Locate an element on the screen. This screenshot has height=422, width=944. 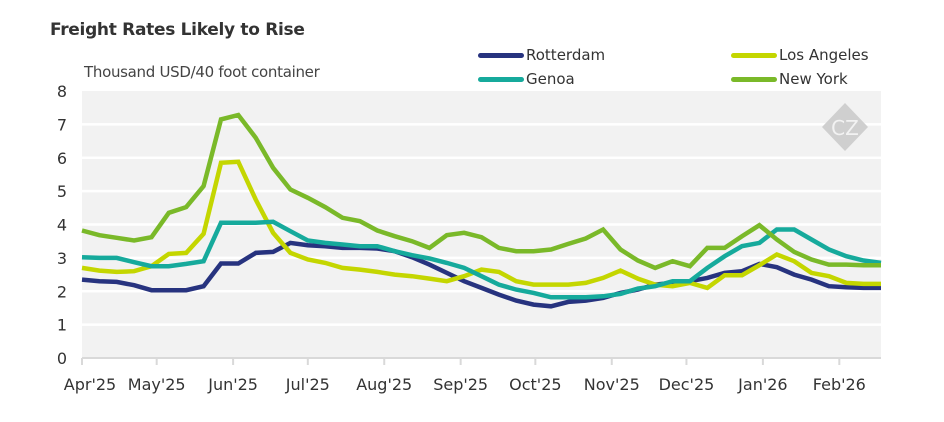
x-tick-label: Apr'25 is located at coordinates (90, 384).